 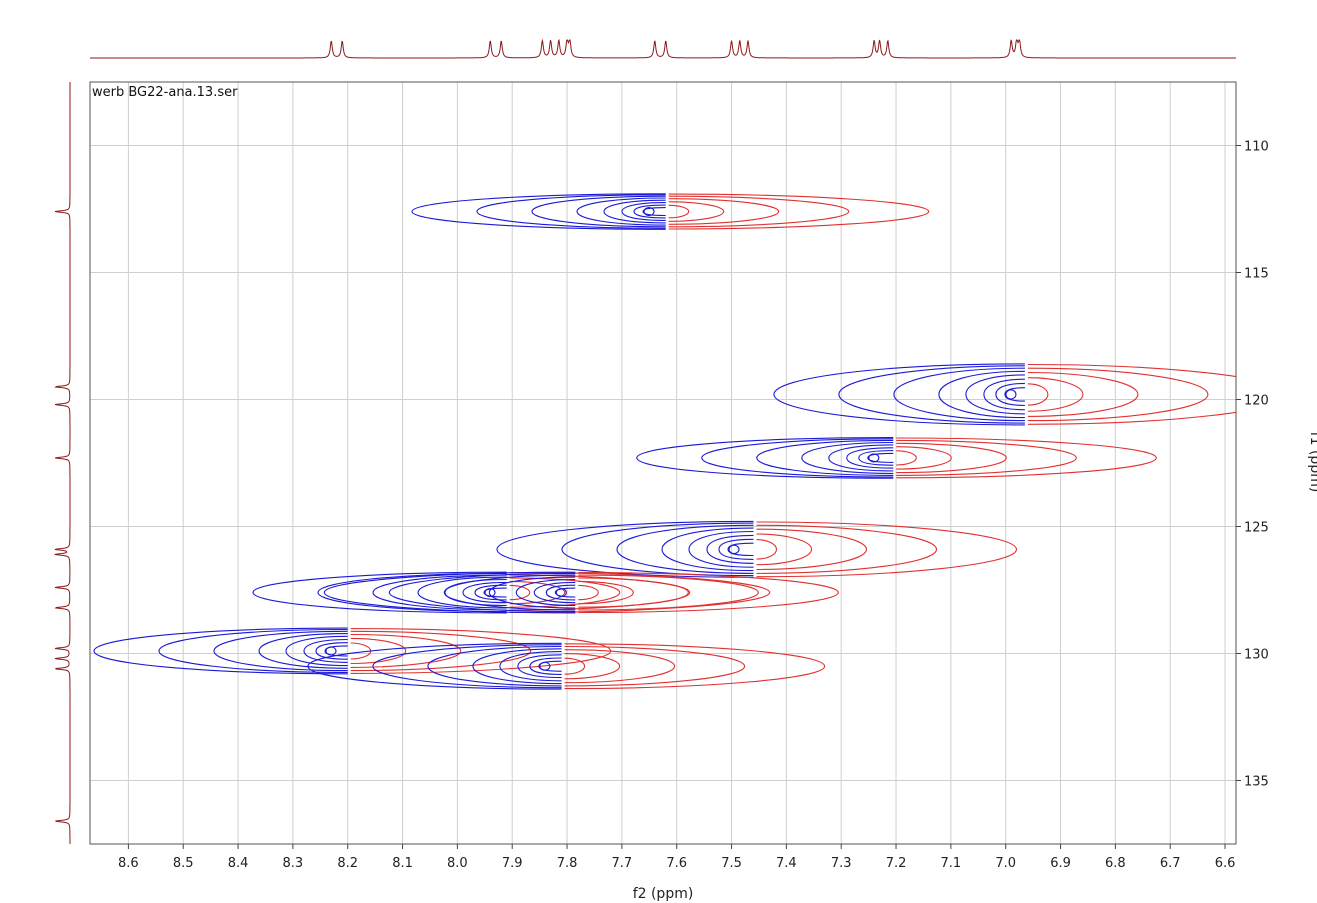 What do you see at coordinates (841, 863) in the screenshot?
I see `x-tick-label: 7.3` at bounding box center [841, 863].